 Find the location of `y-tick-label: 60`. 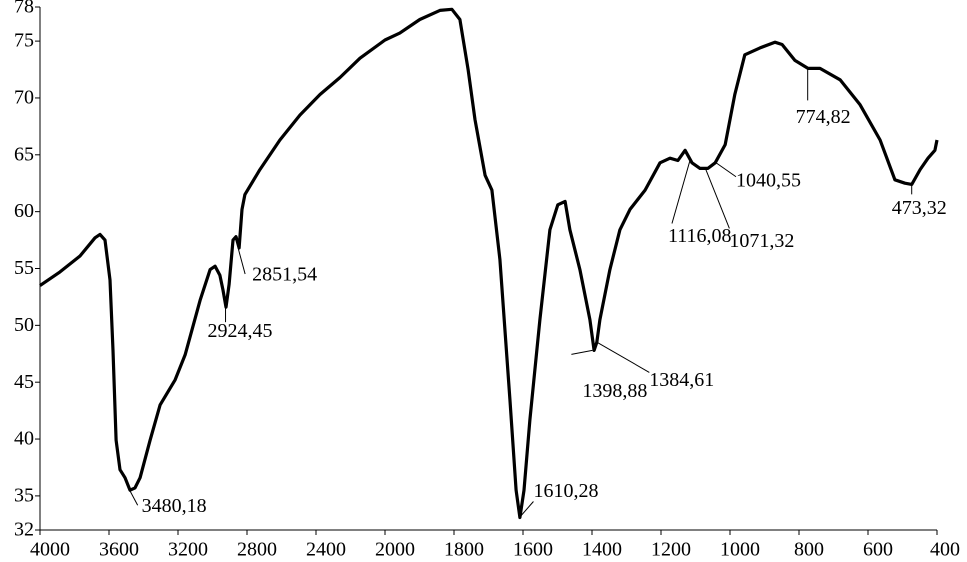

y-tick-label: 60 is located at coordinates (24, 211).